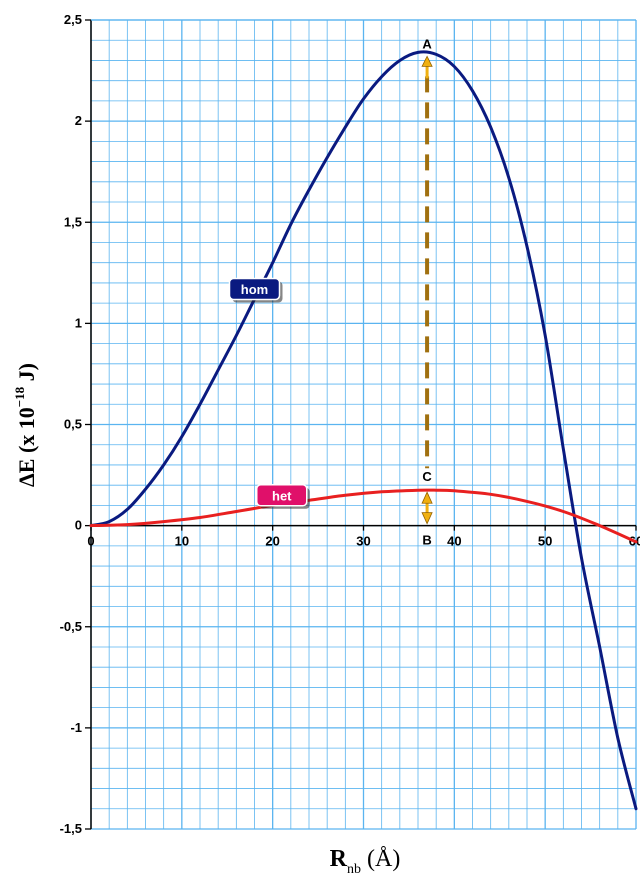  Describe the element at coordinates (19, 396) in the screenshot. I see `y-axis-label-exponent: −18` at that location.